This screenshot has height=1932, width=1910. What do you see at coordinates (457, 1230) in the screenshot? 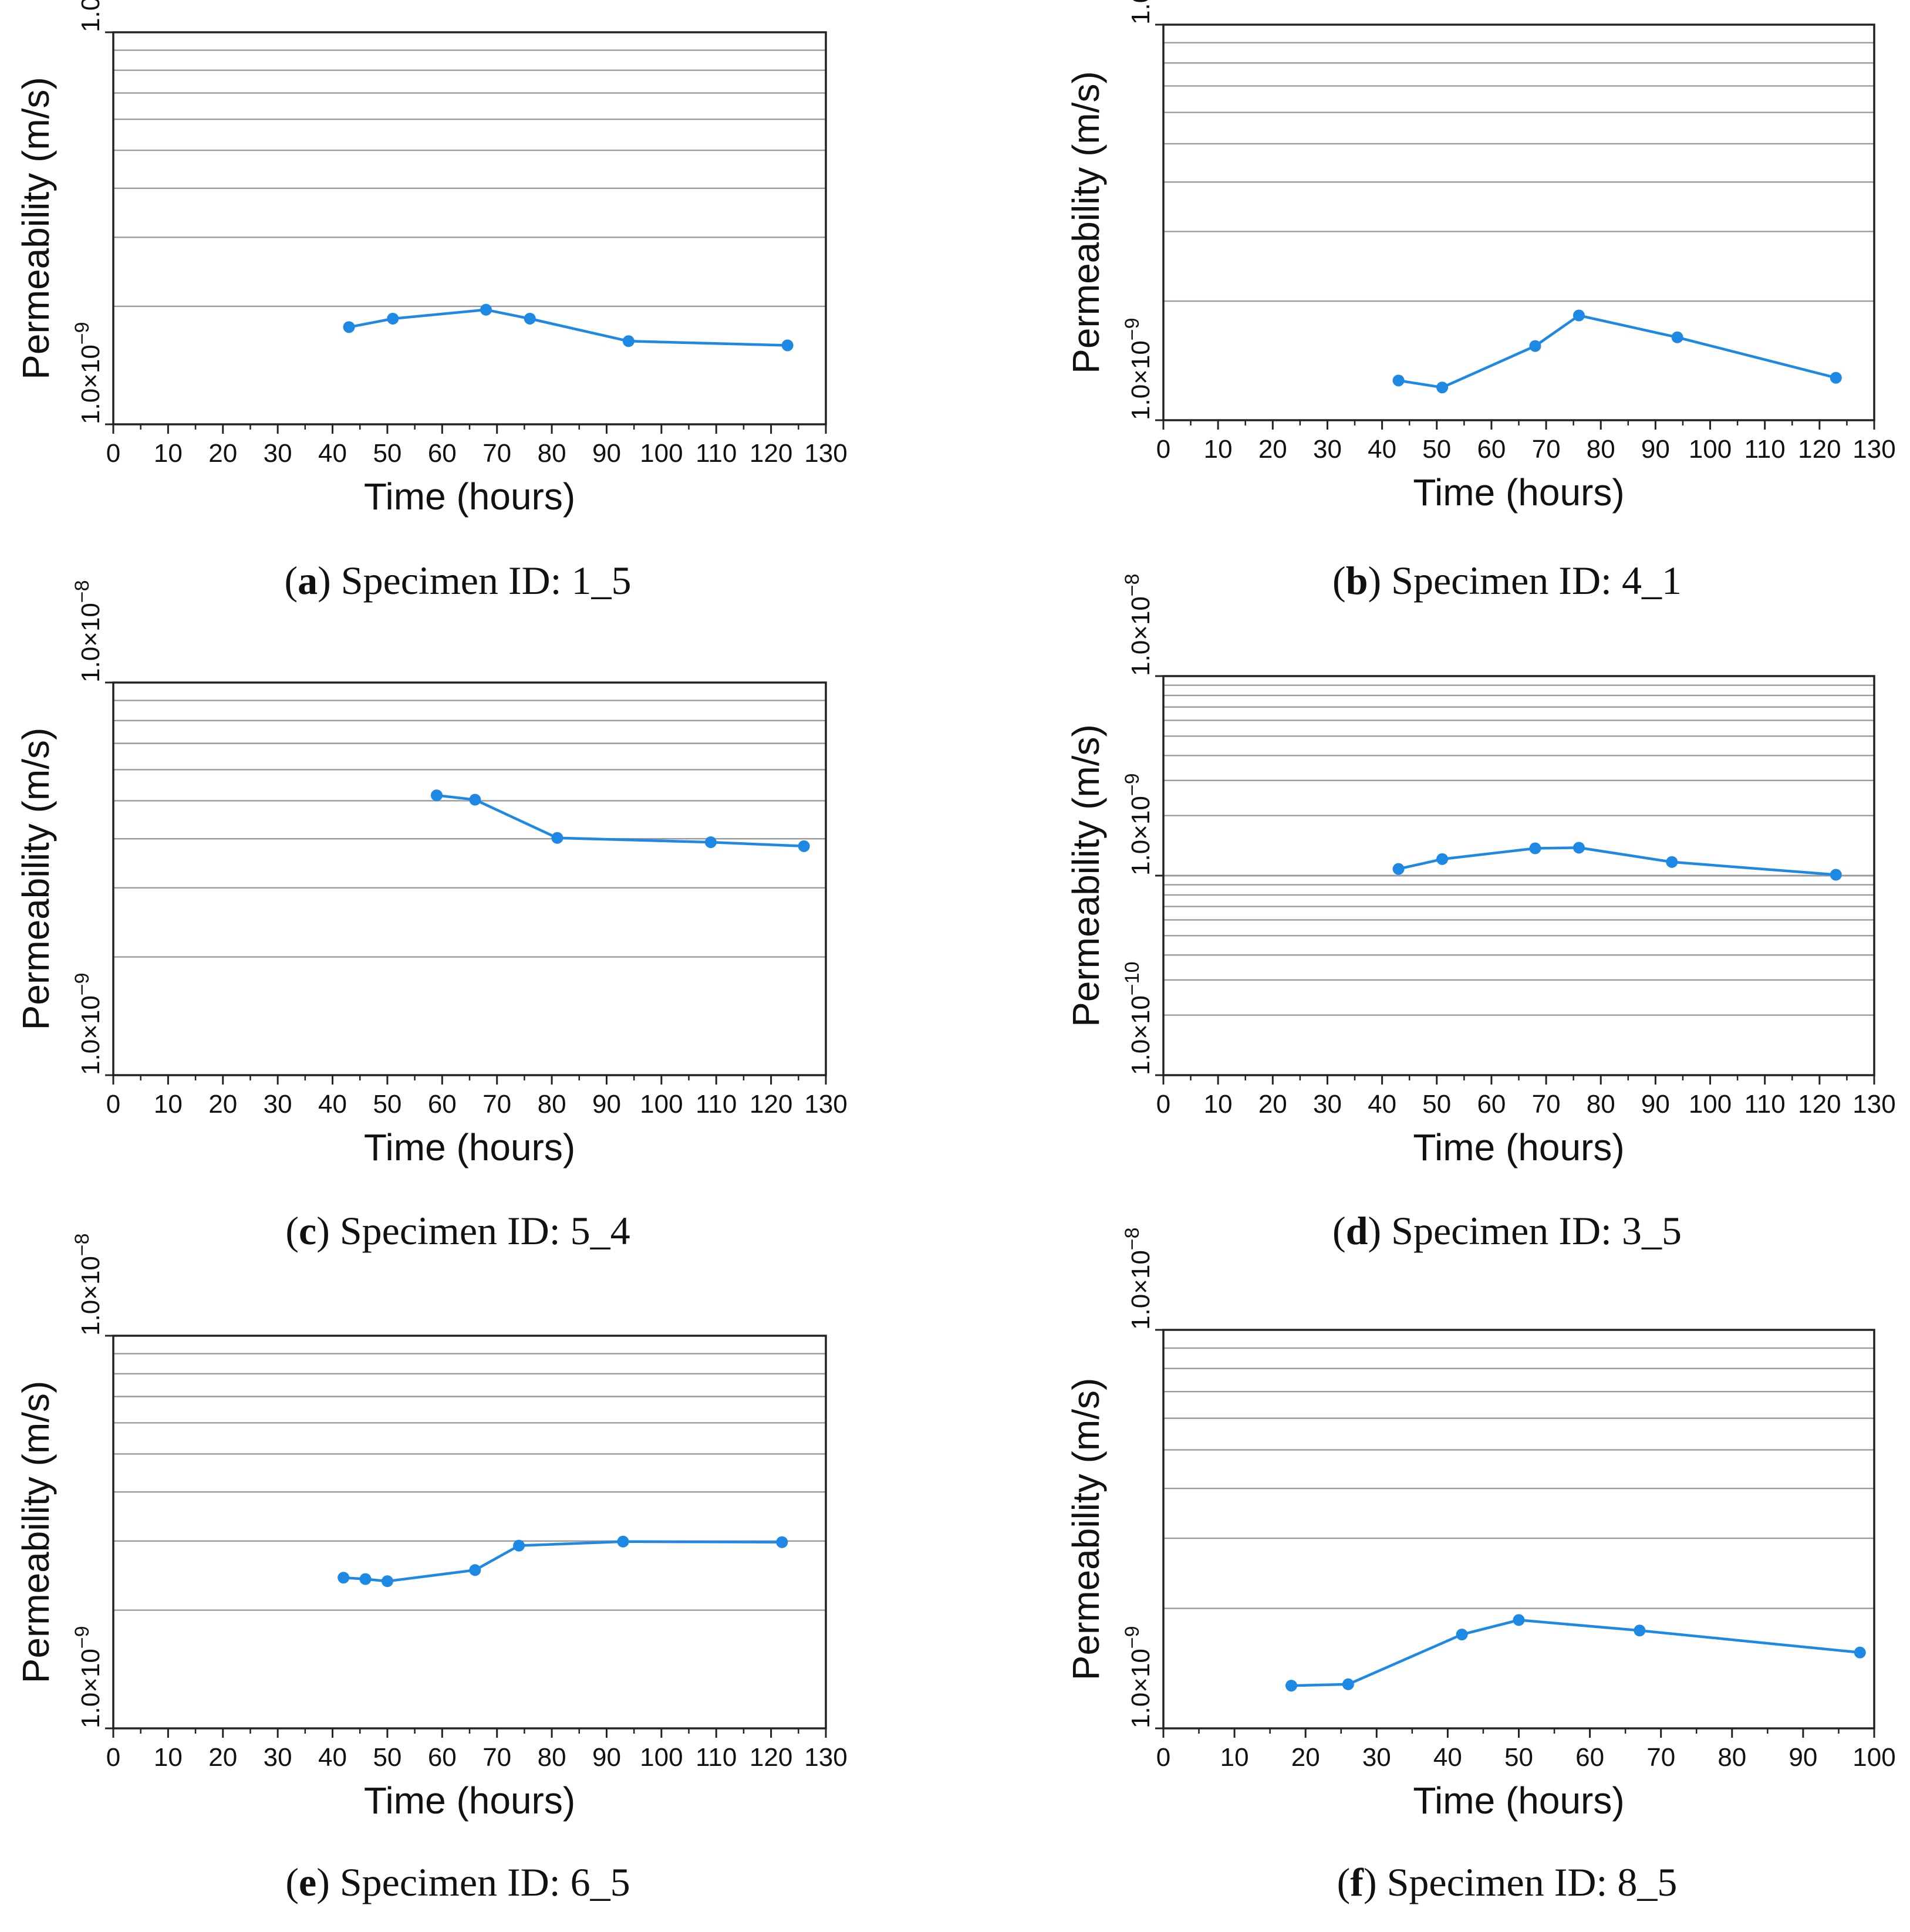
I see `panel-caption: (c) Specimen ID: 5_4` at bounding box center [457, 1230].